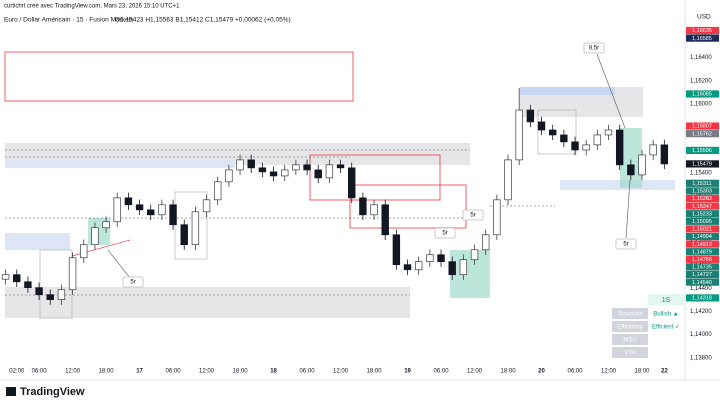  What do you see at coordinates (701, 312) in the screenshot?
I see `y-tick-label: 1,14200` at bounding box center [701, 312].